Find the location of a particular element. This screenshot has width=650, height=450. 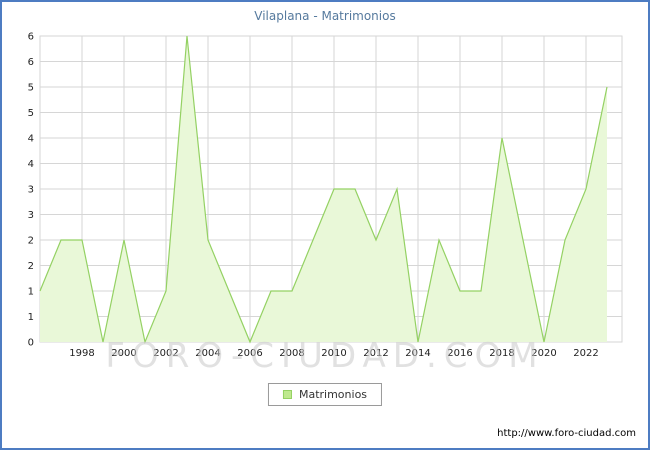

x-tick-label: 2010 is located at coordinates (333, 353).